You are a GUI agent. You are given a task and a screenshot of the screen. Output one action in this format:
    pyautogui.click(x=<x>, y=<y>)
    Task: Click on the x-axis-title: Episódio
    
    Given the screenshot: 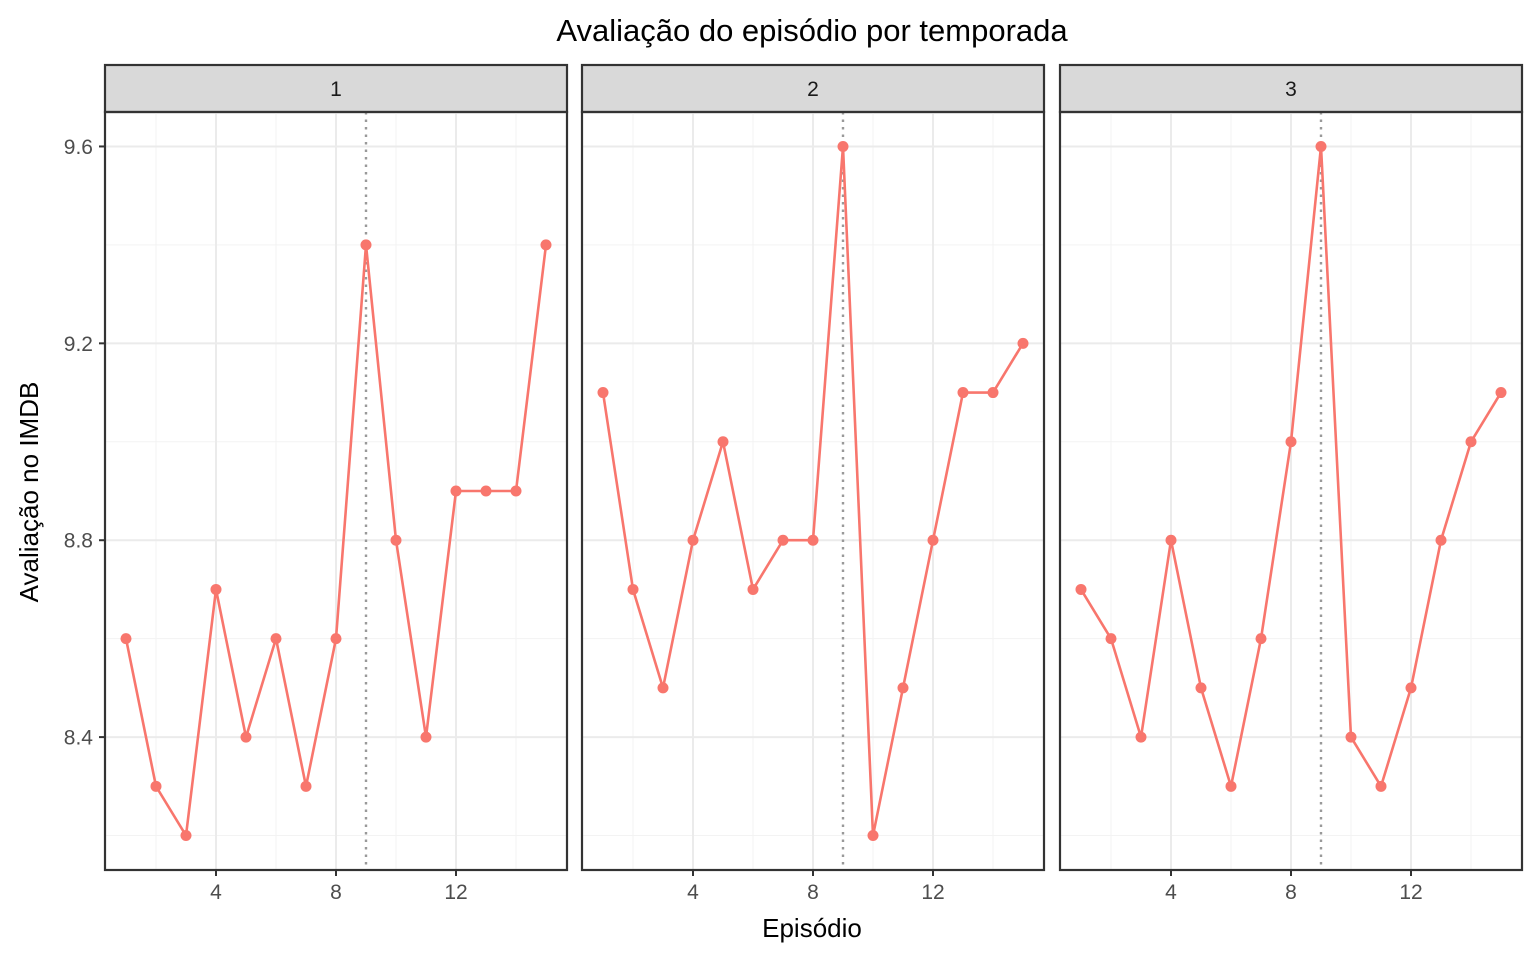 What is the action you would take?
    pyautogui.click(x=812, y=928)
    